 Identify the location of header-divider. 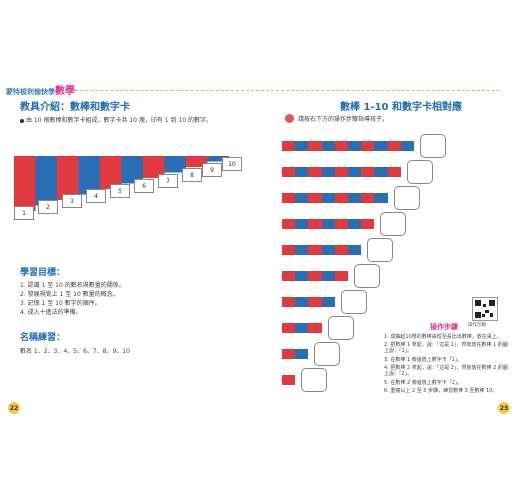
(265, 90).